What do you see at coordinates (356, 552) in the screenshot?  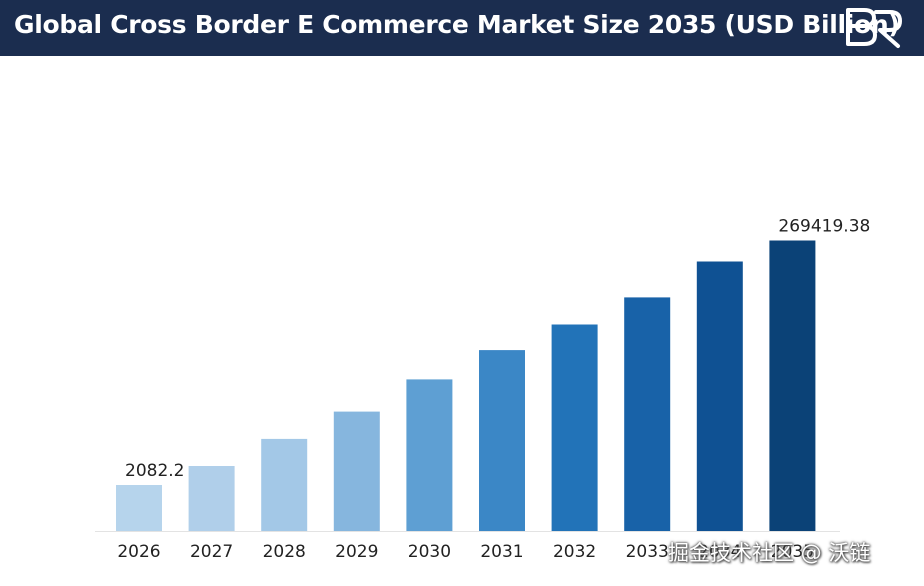 I see `x-tick-label: 2029` at bounding box center [356, 552].